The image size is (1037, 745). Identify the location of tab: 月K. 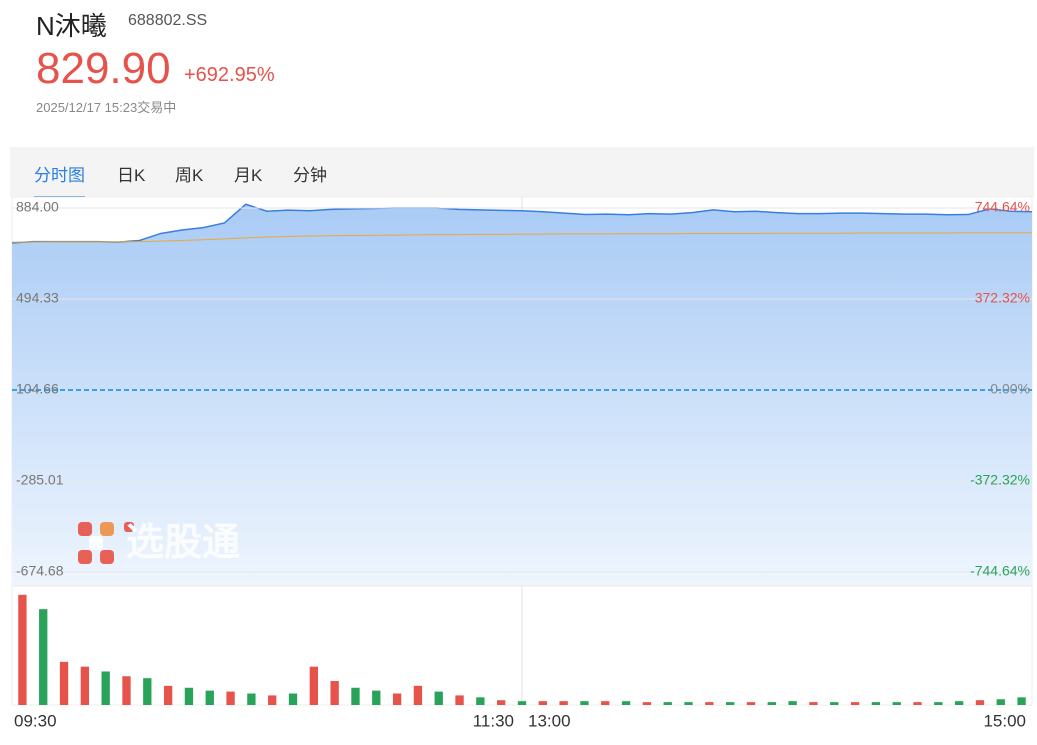
(248, 175).